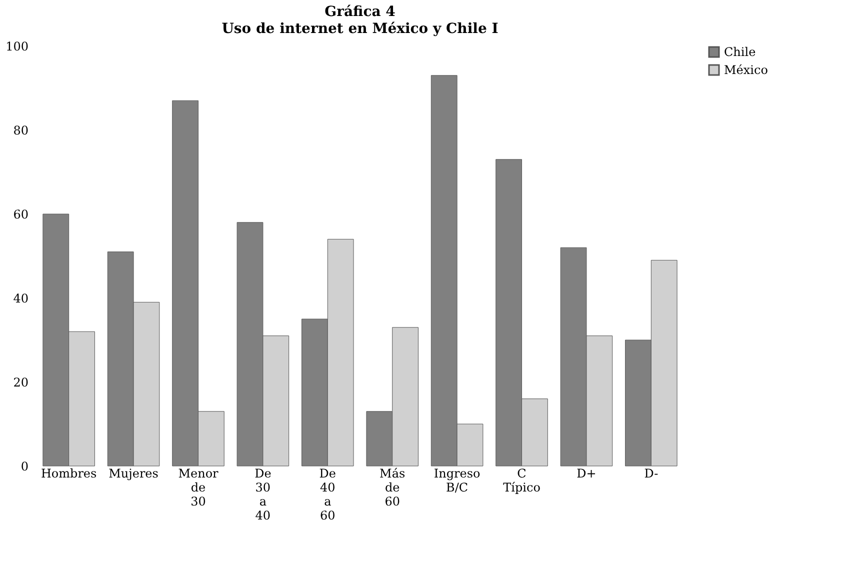 This screenshot has height=572, width=843. Describe the element at coordinates (360, 29) in the screenshot. I see `chart-subtitle: Uso de internet en México y Chile I` at that location.